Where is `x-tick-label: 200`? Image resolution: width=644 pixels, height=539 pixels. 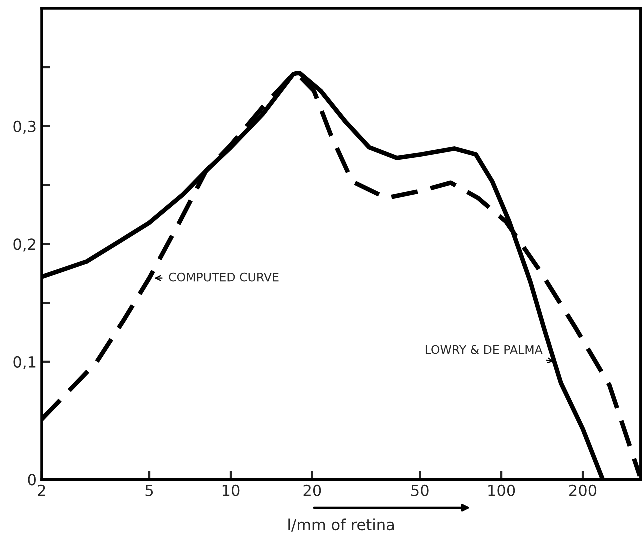
x-tick-label: 200 is located at coordinates (583, 490).